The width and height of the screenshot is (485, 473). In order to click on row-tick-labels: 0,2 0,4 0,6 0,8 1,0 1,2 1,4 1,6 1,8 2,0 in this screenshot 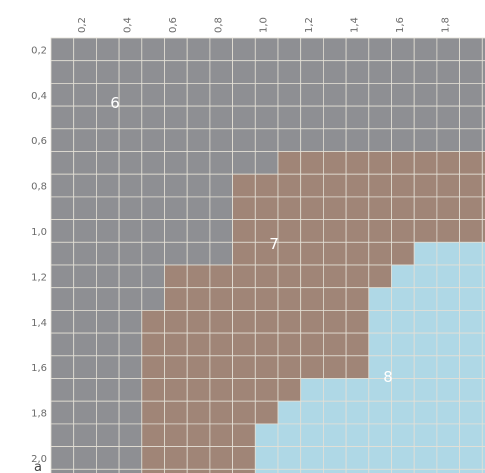, I will do `click(39, 255)`.